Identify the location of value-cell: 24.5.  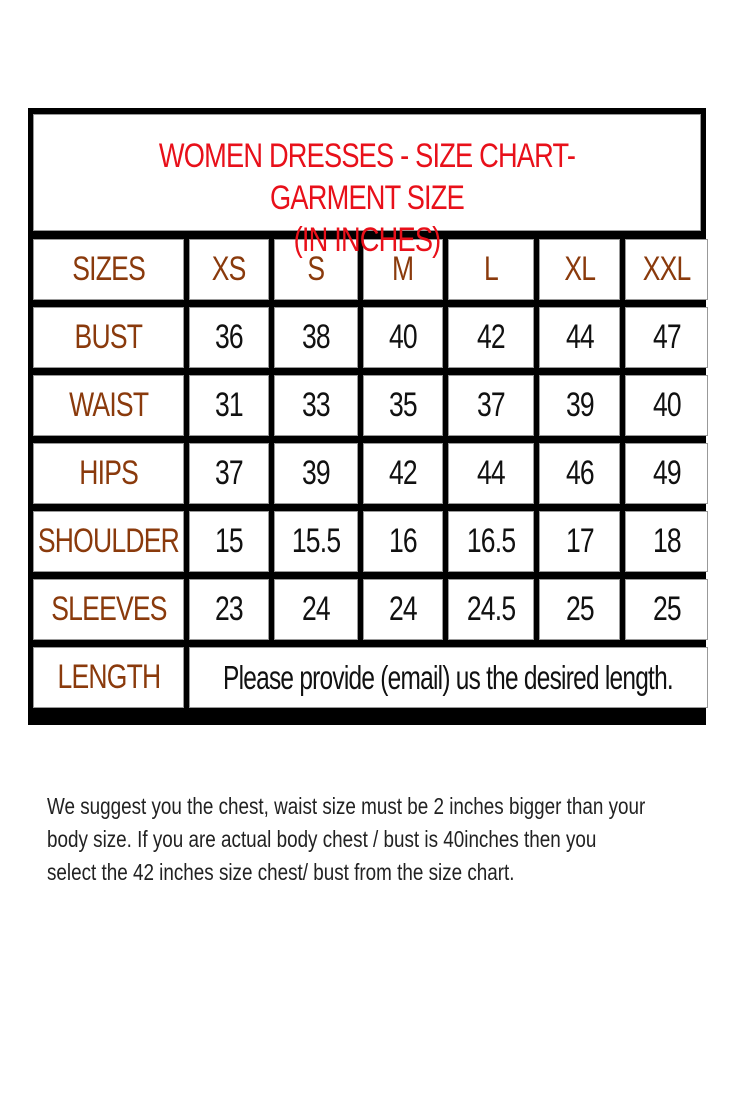
(491, 609).